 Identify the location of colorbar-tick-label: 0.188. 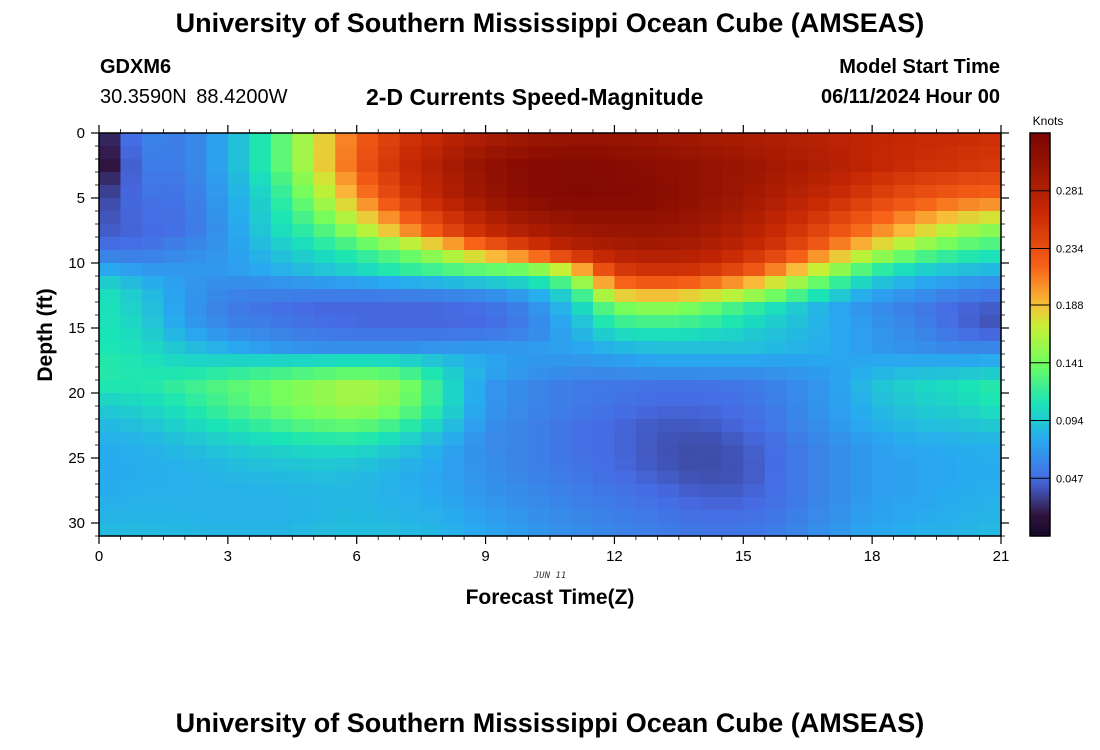
(1070, 306).